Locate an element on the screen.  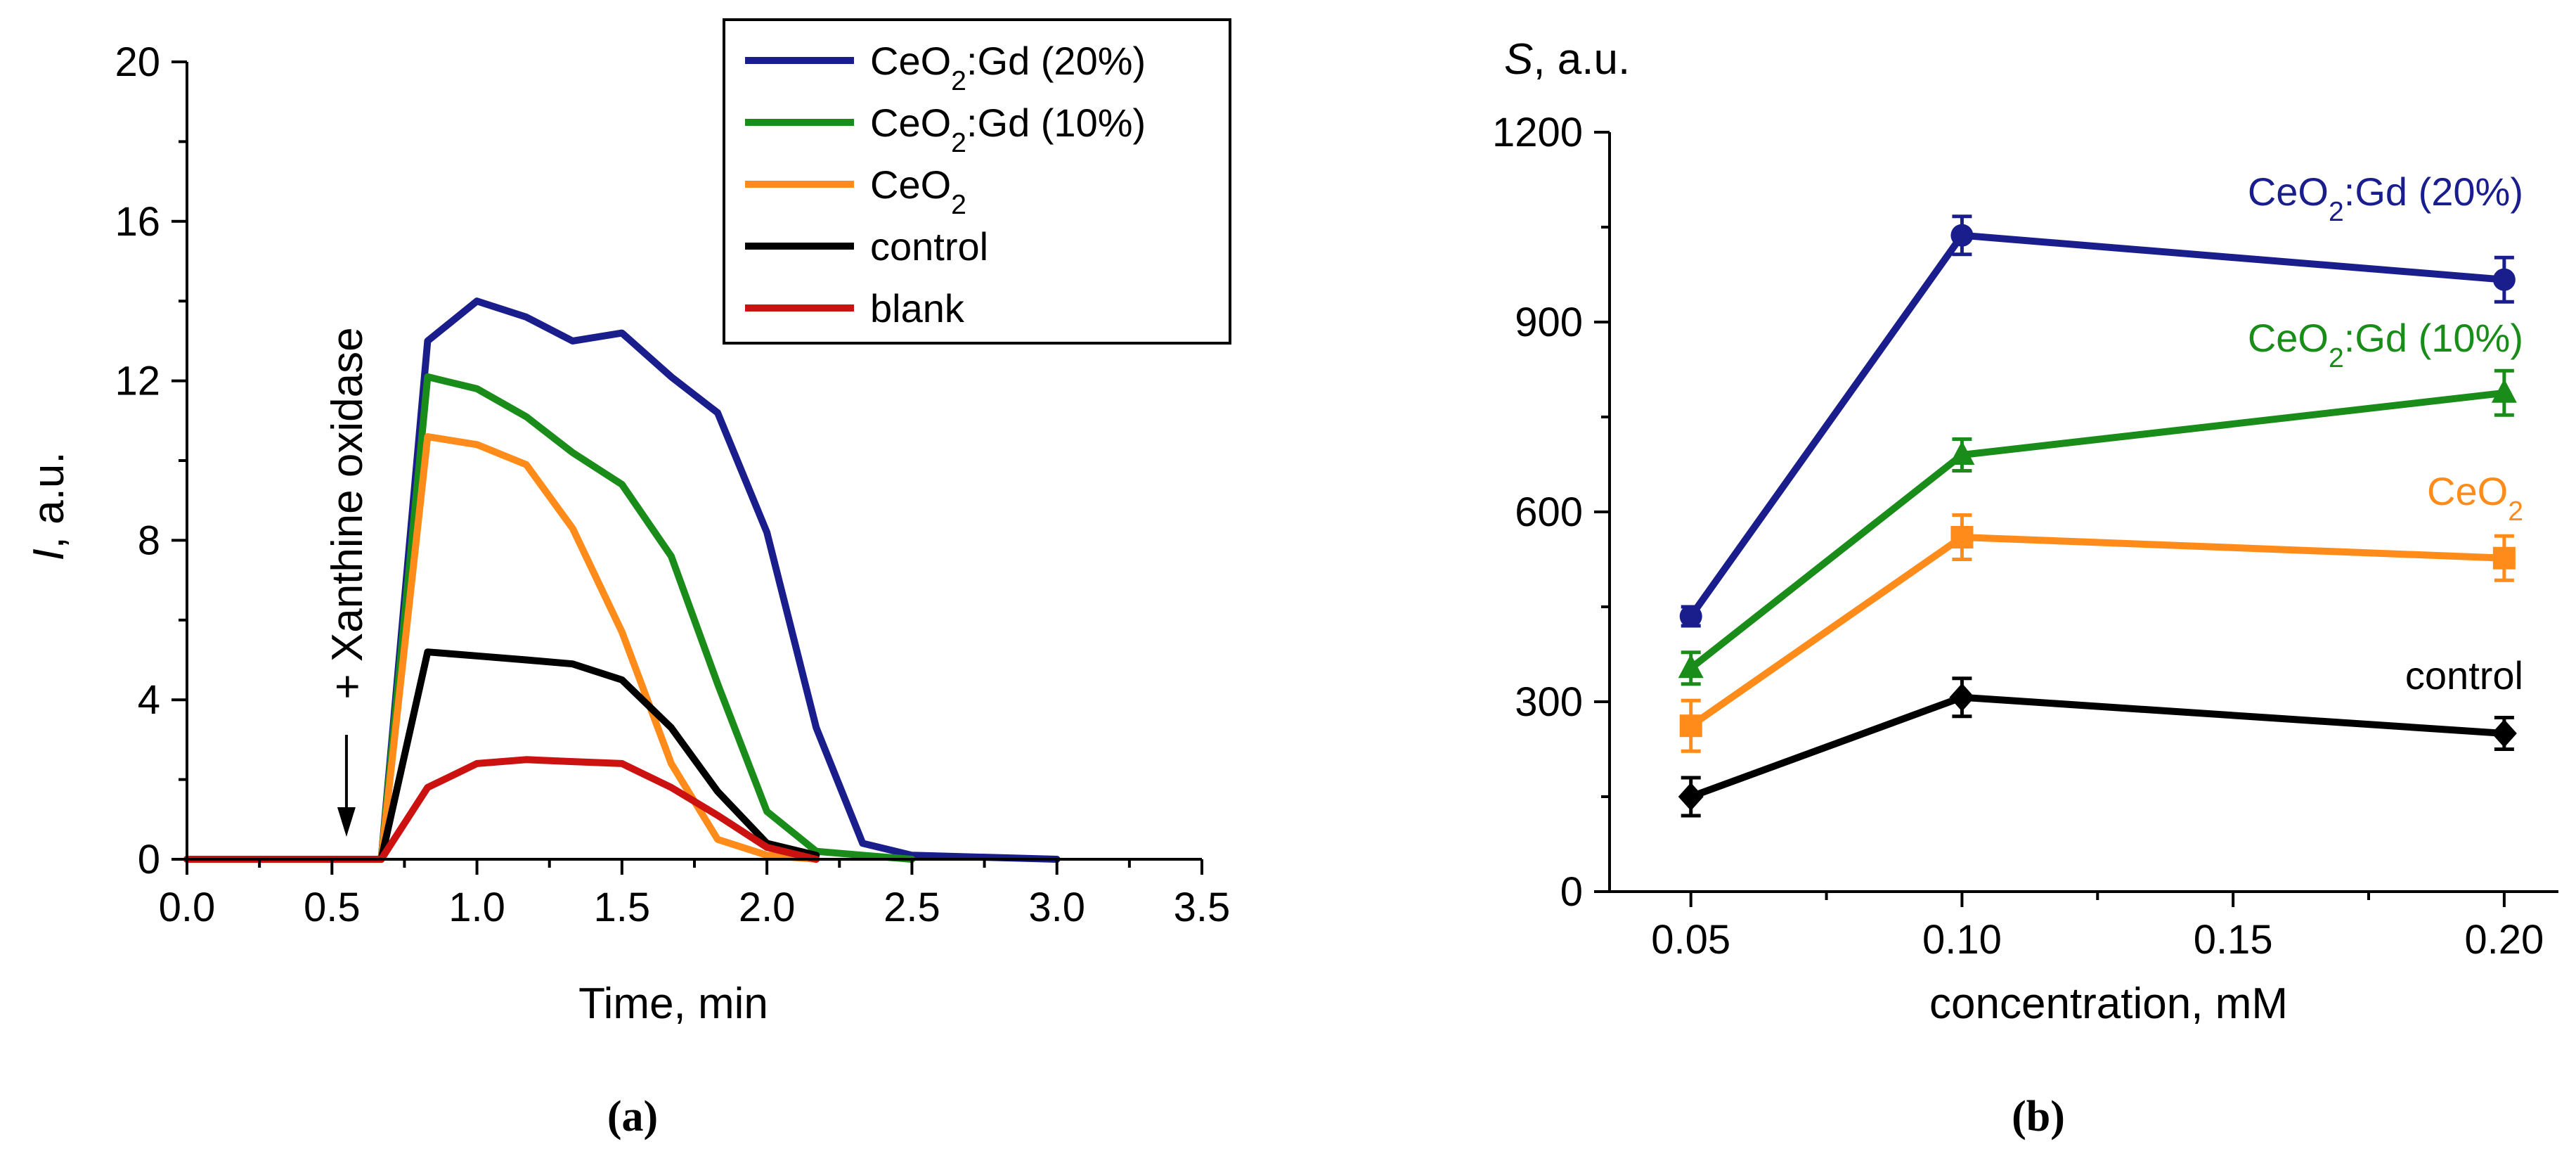
panel-b-x-axis-label: concentration, mM is located at coordinates (2109, 1004).